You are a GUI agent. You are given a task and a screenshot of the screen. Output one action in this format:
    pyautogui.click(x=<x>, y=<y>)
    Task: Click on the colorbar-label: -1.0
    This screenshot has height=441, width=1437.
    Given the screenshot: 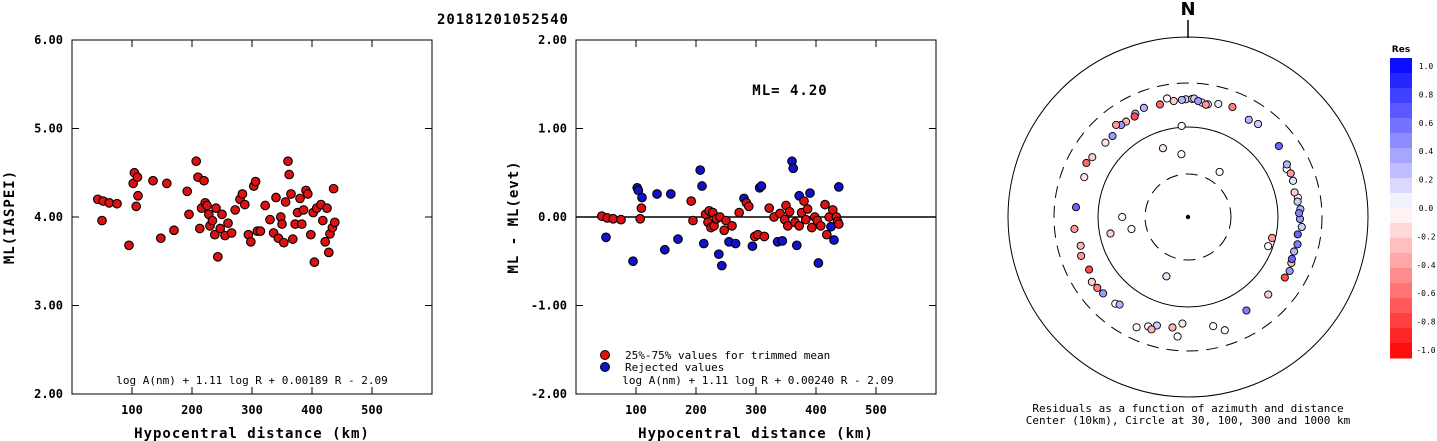 What is the action you would take?
    pyautogui.click(x=1425, y=350)
    